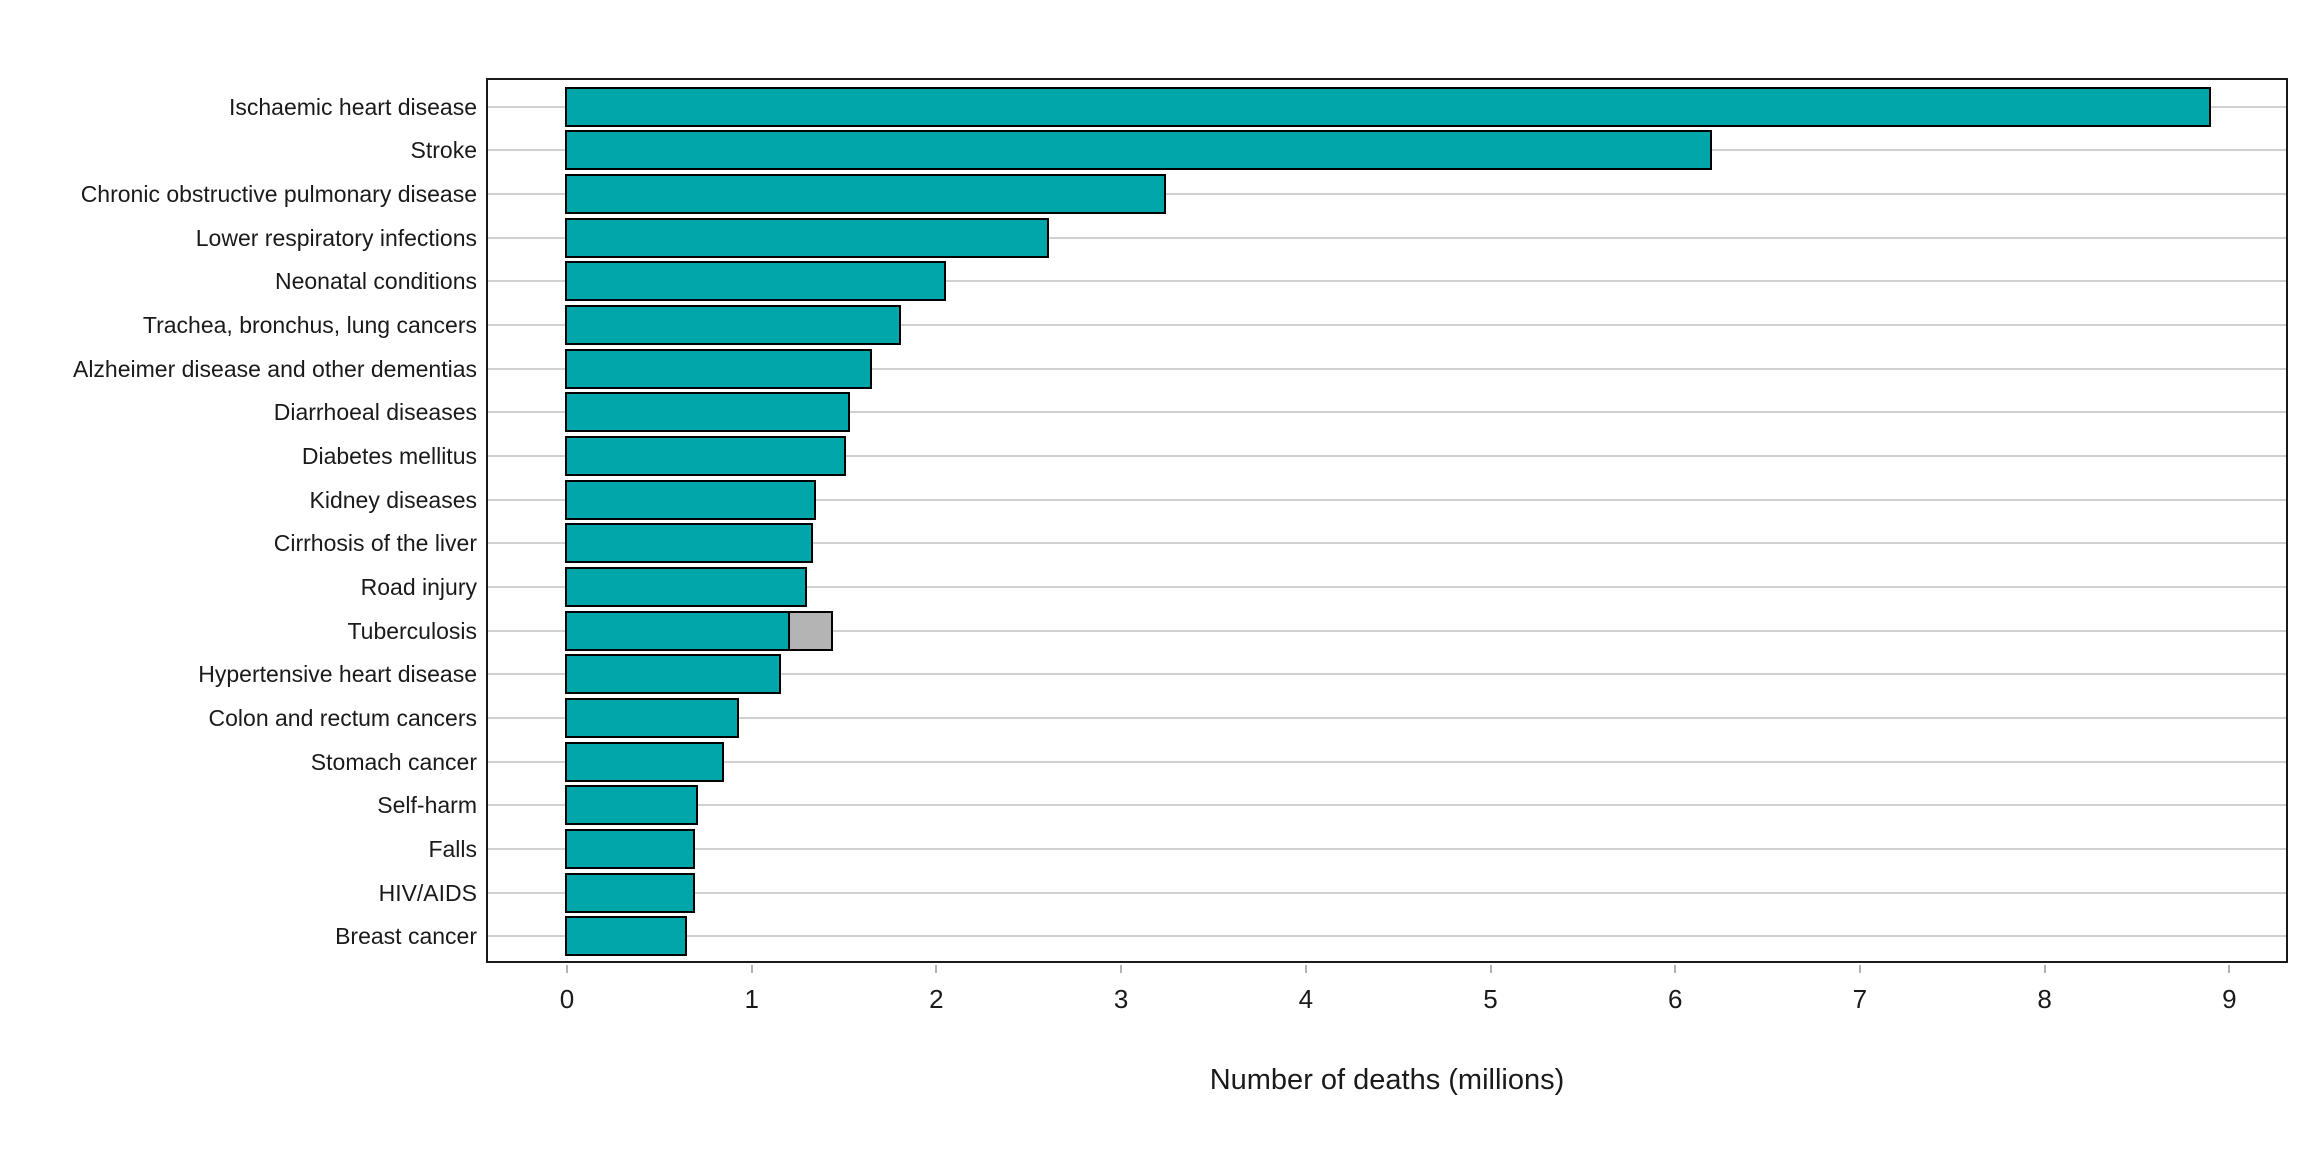  Describe the element at coordinates (389, 456) in the screenshot. I see `category-label: Diabetes mellitus` at that location.